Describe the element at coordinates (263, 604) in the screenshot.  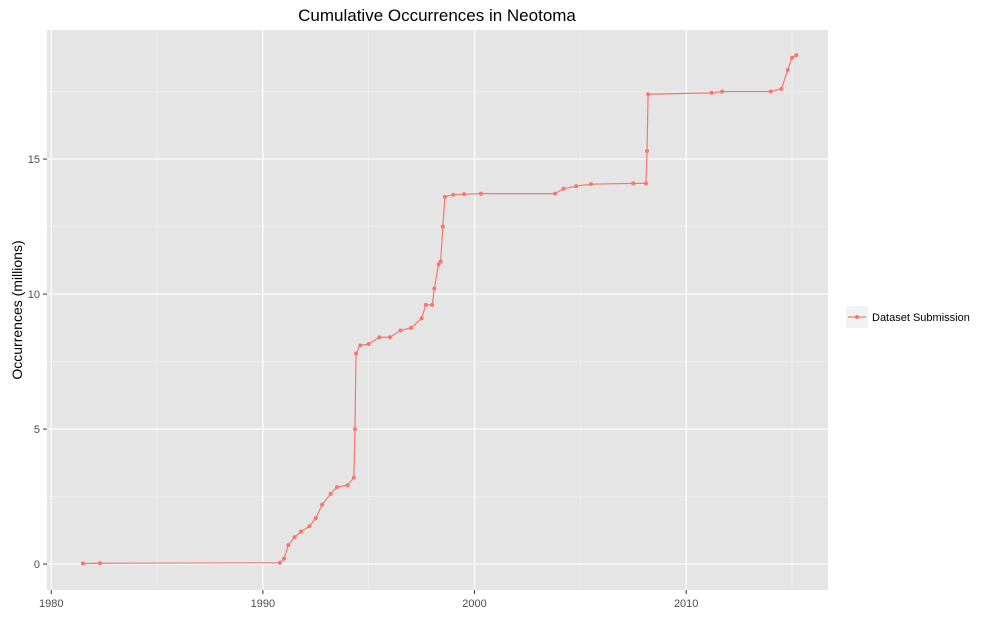
I see `x-tick-label: 1990` at that location.